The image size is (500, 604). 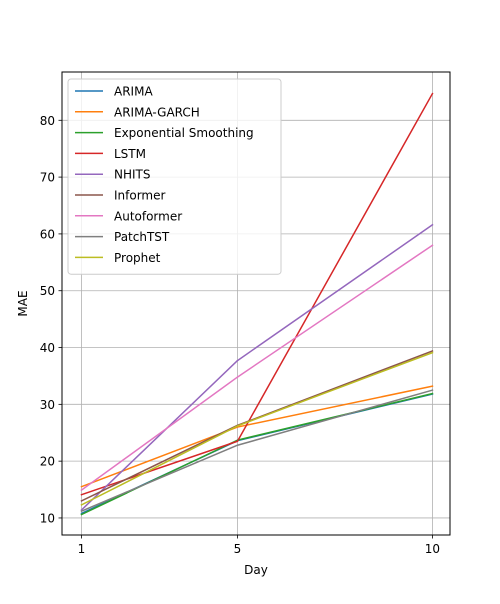 What do you see at coordinates (432, 549) in the screenshot?
I see `x-tick-label: 10` at bounding box center [432, 549].